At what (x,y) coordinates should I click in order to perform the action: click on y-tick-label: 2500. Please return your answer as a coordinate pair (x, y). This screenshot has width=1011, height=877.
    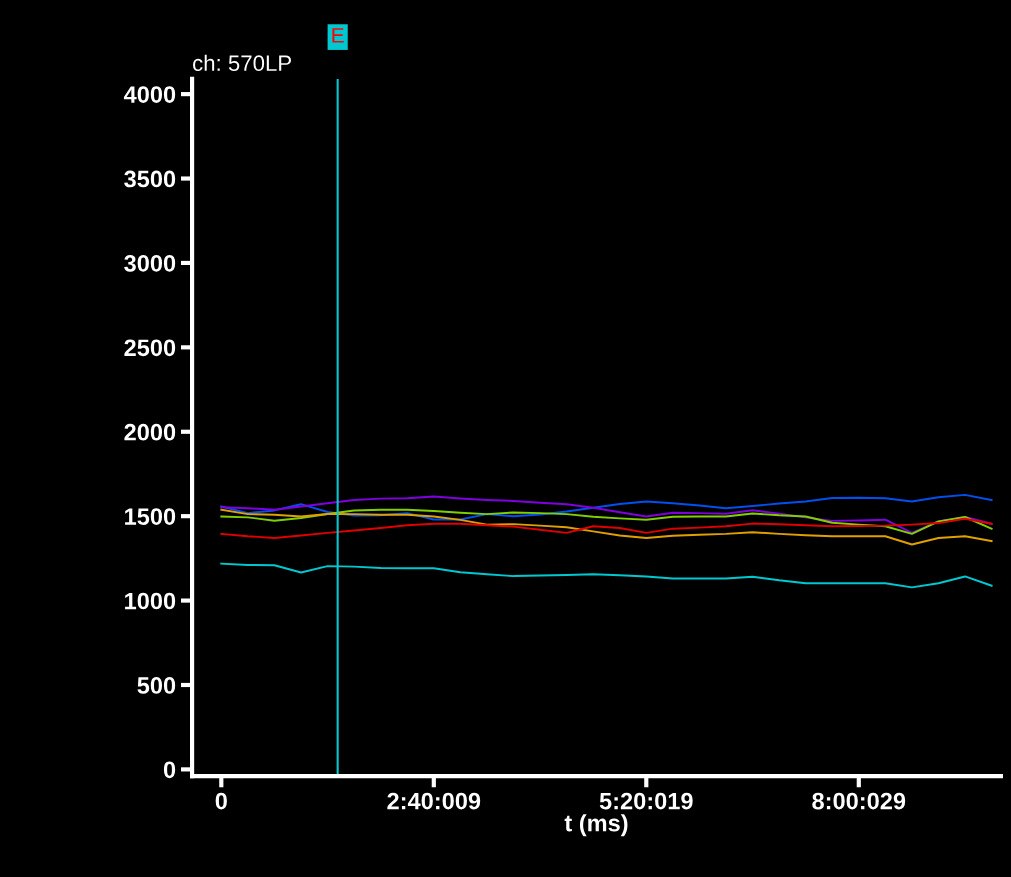
    Looking at the image, I should click on (150, 348).